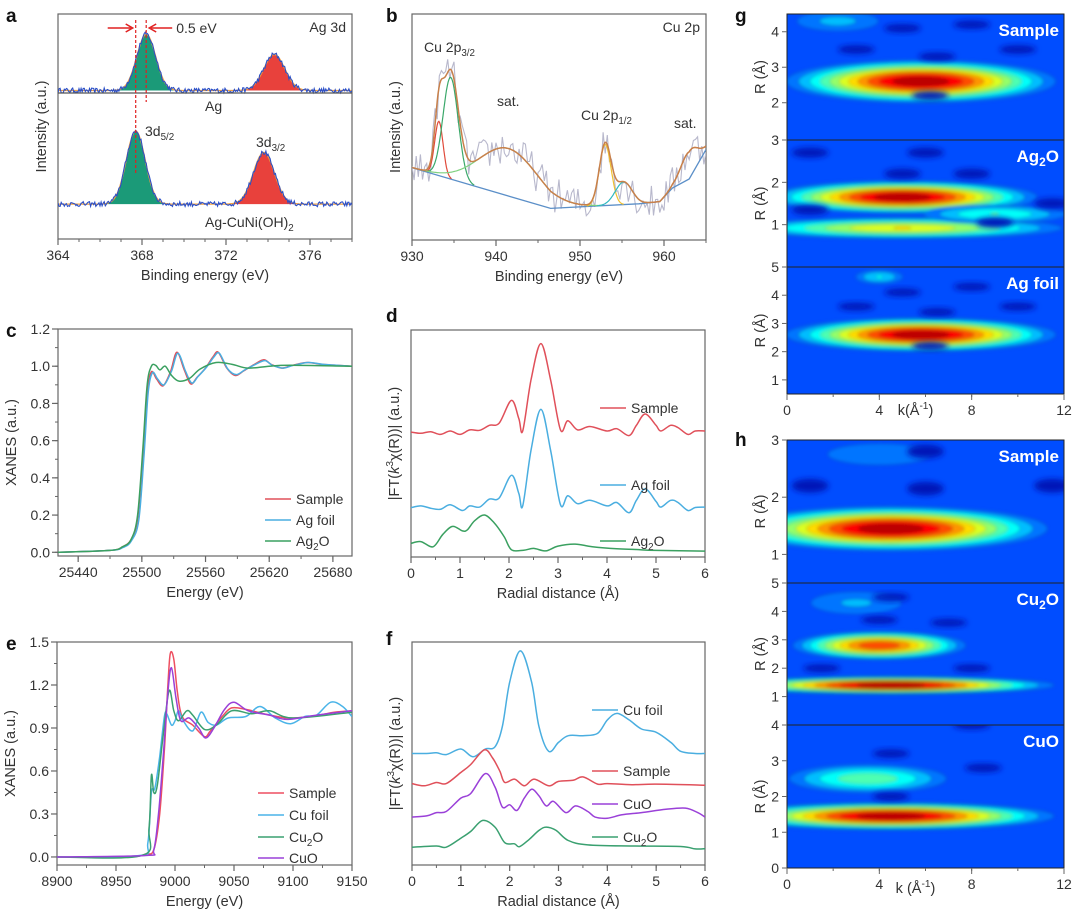  I want to click on legend-label: Cu foil, so click(643, 710).